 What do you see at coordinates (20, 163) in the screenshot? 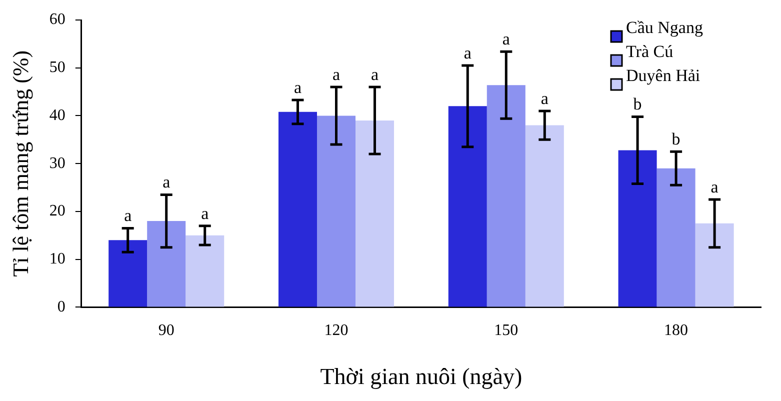
I see `y-axis-title: Tỉ lệ tôm mang trứng (%)` at bounding box center [20, 163].